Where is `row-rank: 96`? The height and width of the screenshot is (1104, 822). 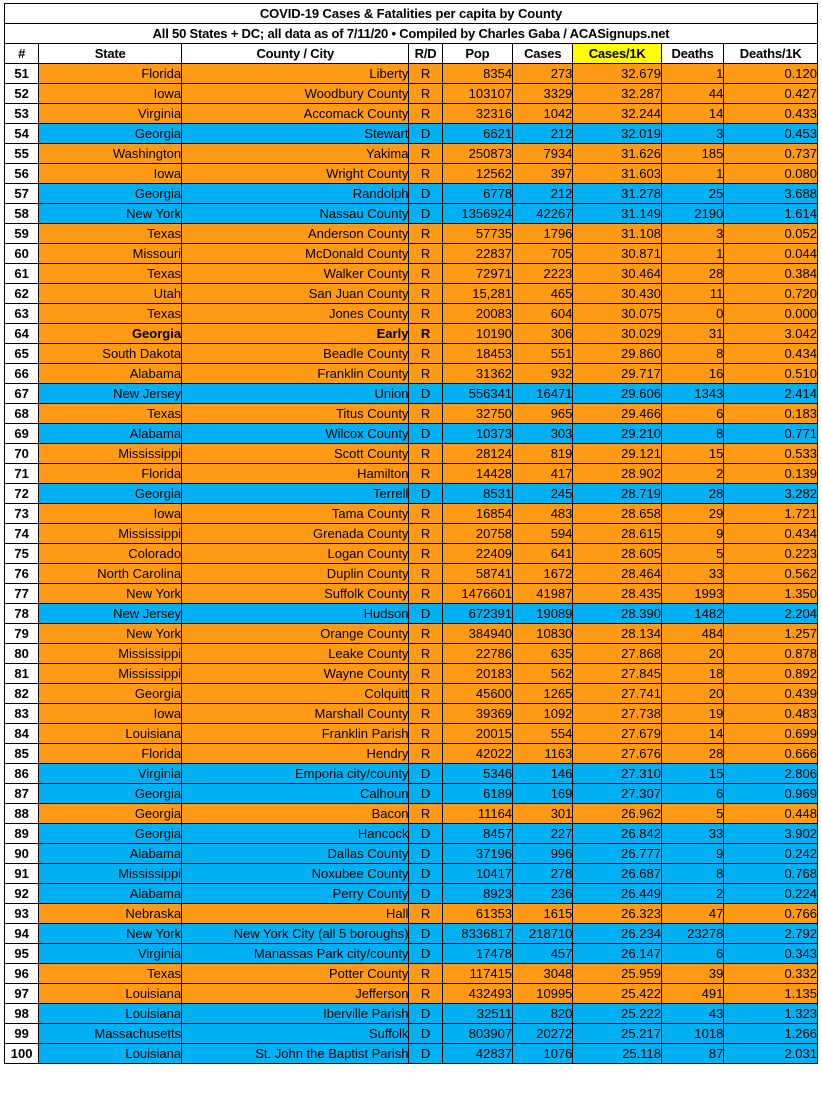 row-rank: 96 is located at coordinates (21, 973).